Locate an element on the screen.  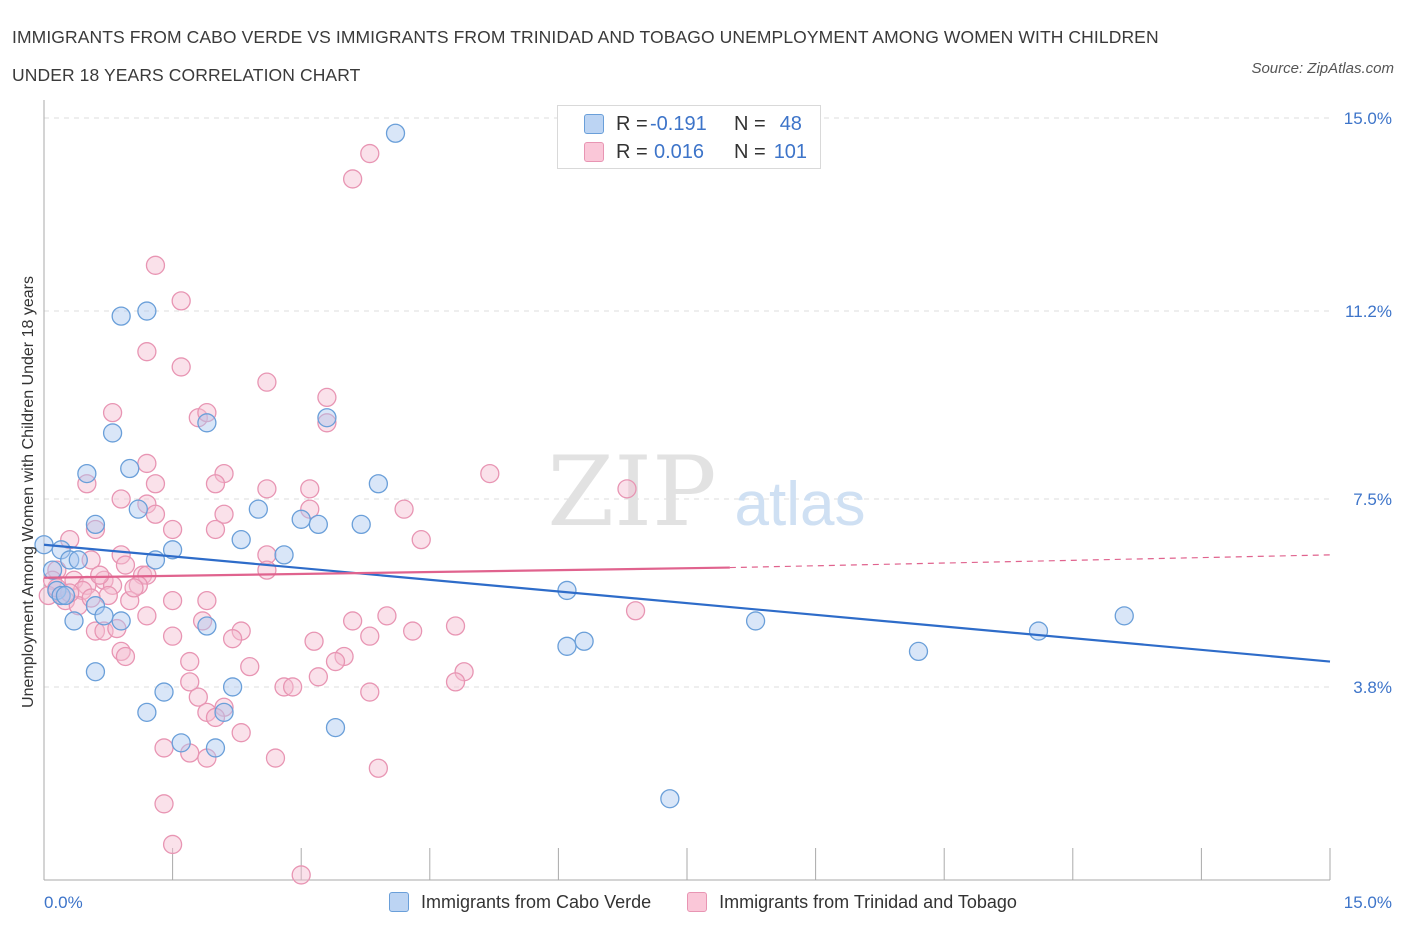
n-value: 48 is located at coordinates (790, 123).